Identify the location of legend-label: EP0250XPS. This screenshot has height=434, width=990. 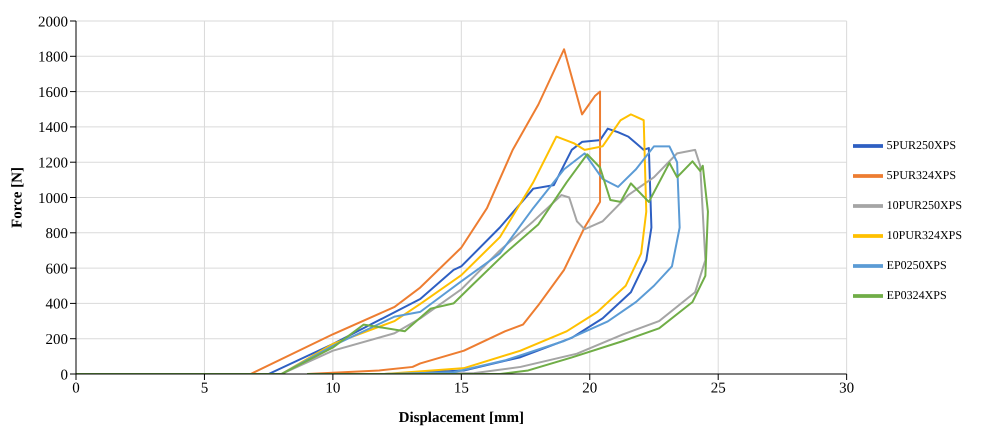
(916, 265).